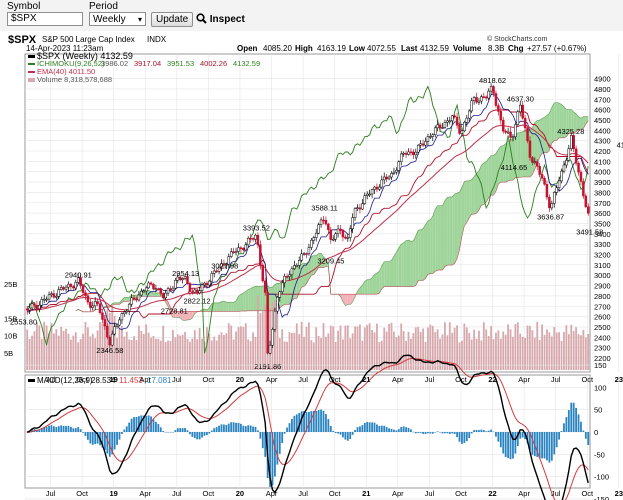 This screenshot has height=500, width=623. What do you see at coordinates (524, 379) in the screenshot?
I see `x-tick-label-mid: Apr` at bounding box center [524, 379].